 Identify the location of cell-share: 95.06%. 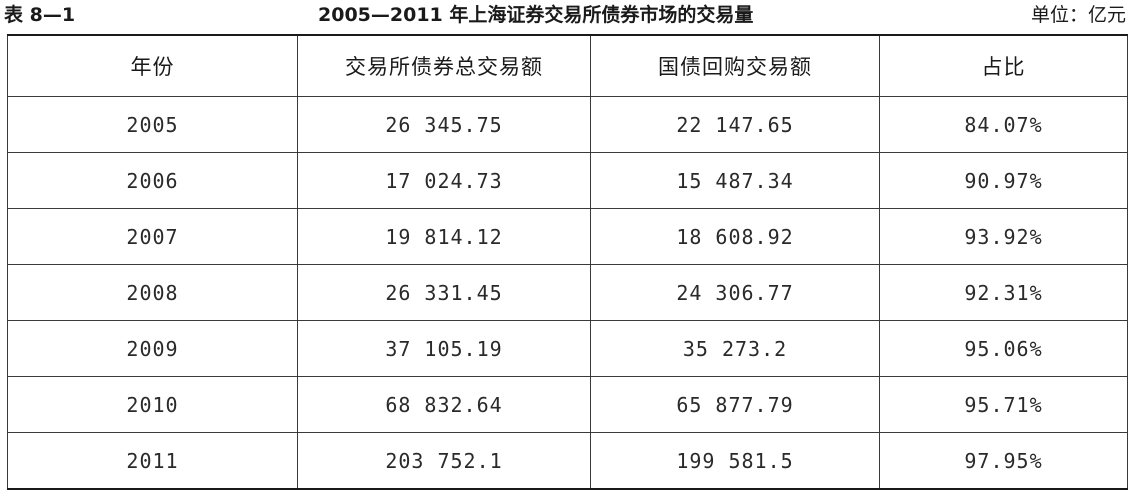
(1003, 348).